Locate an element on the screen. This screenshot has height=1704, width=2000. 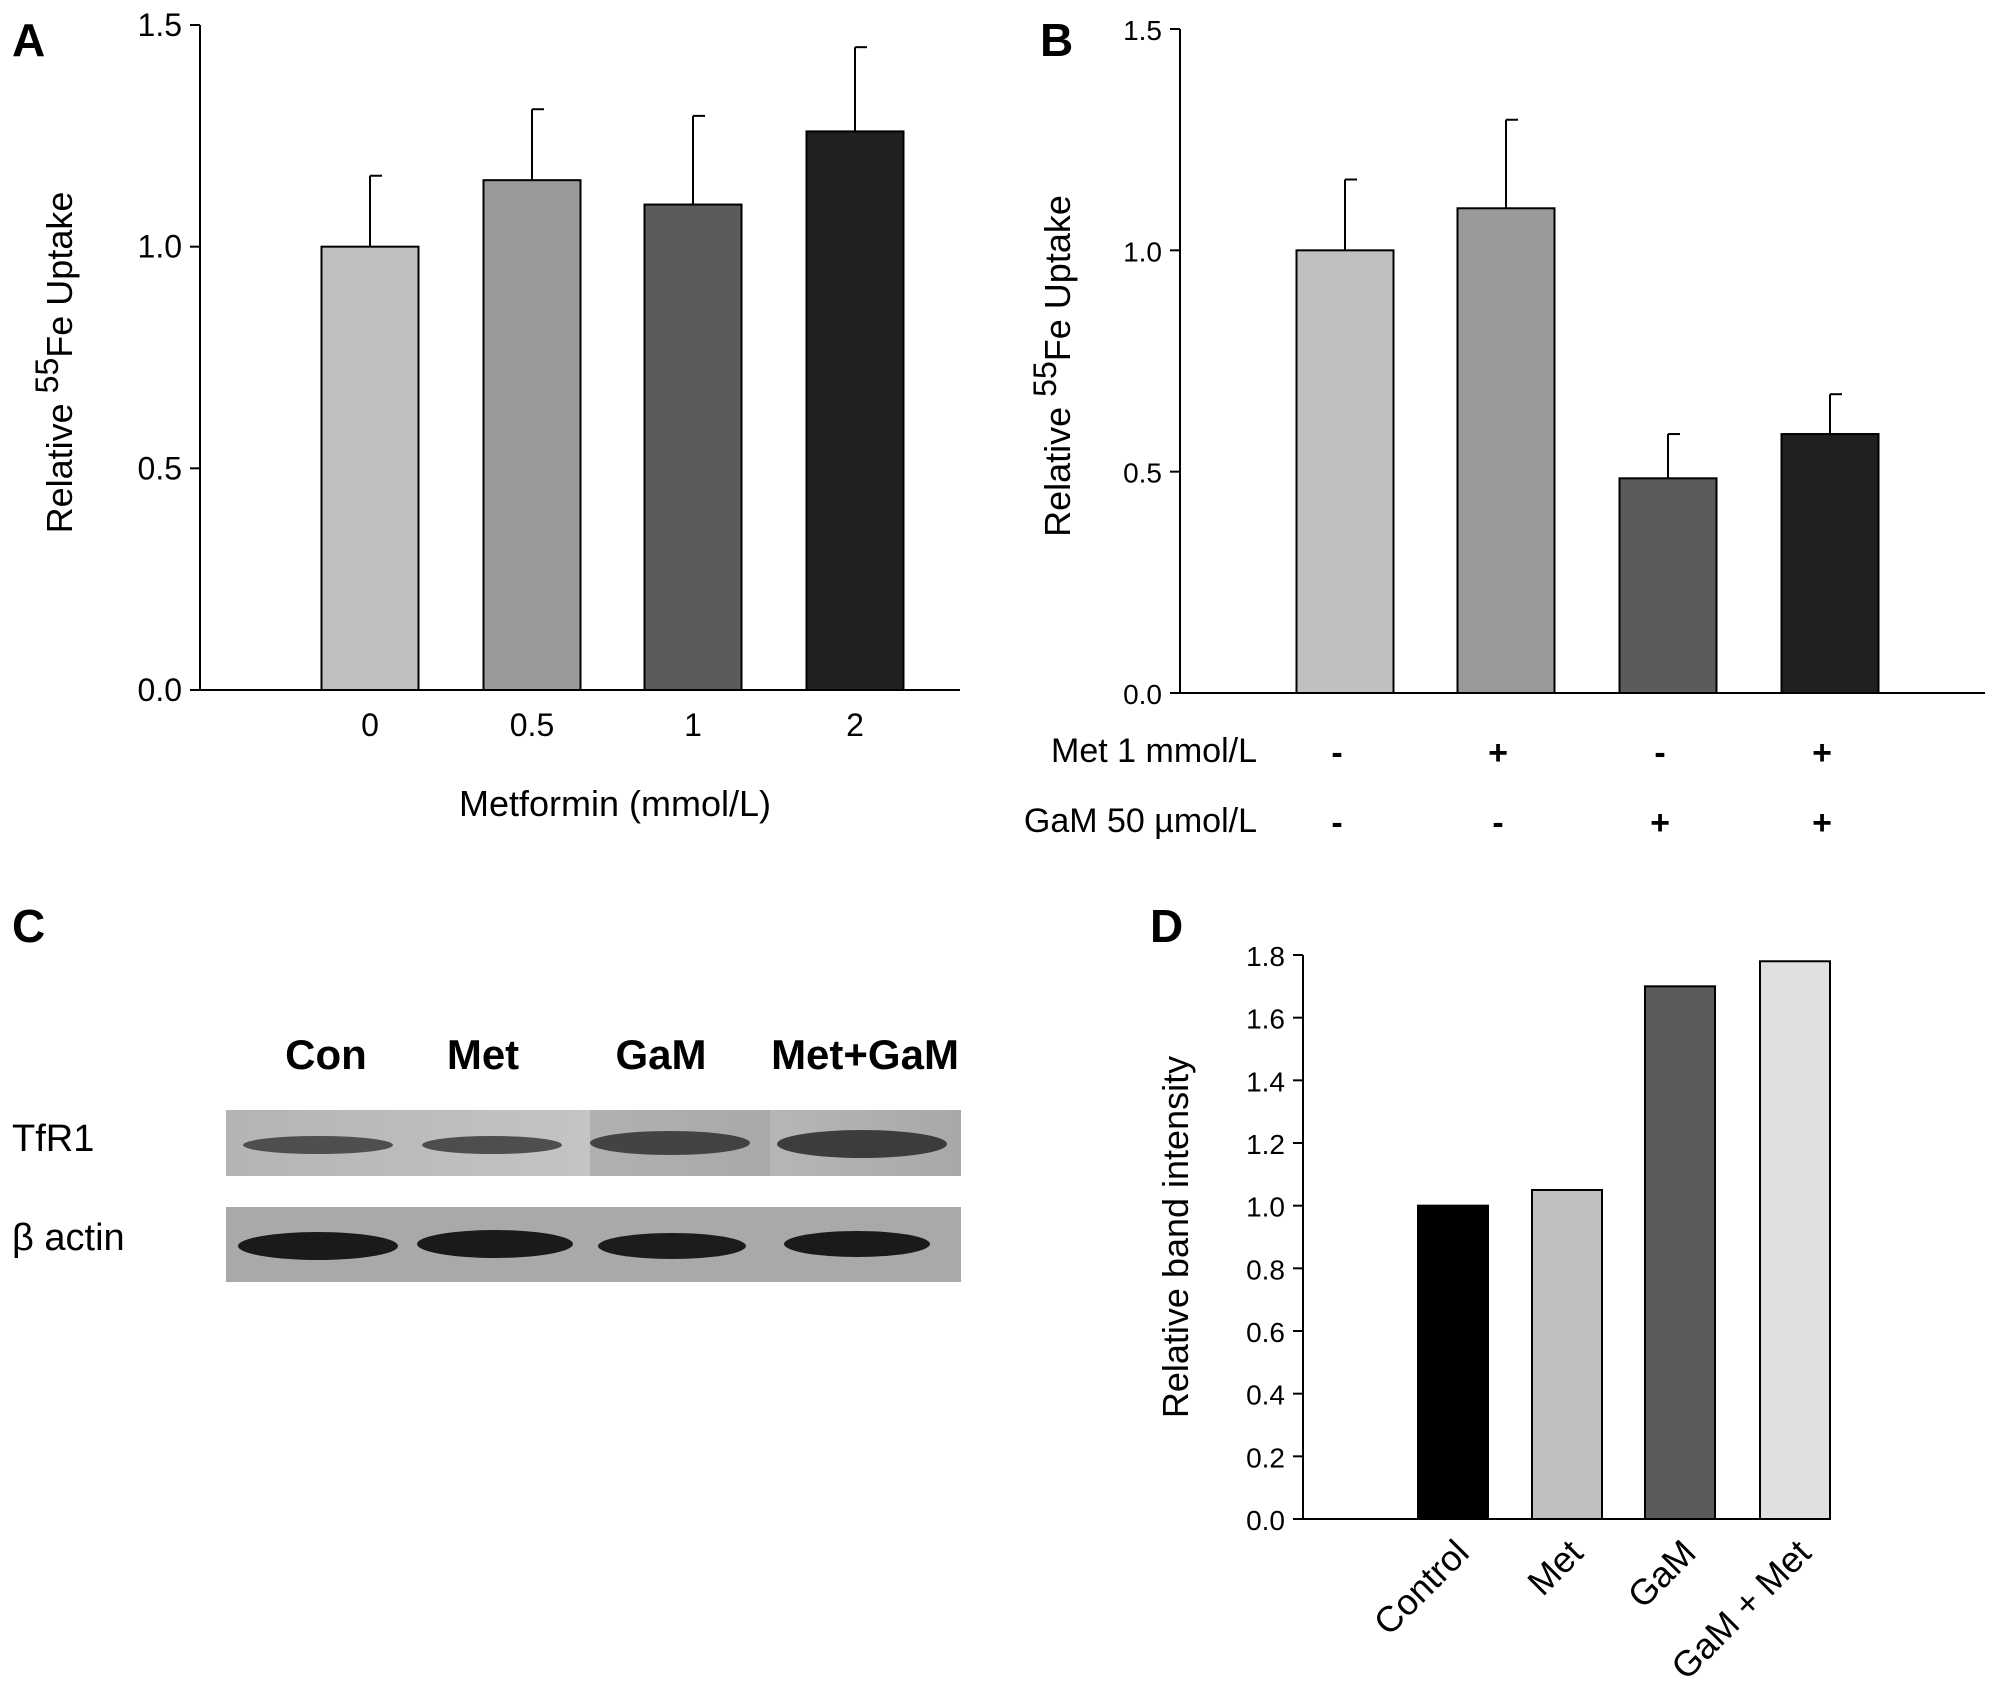
panel-letter-b: B is located at coordinates (1056, 40).